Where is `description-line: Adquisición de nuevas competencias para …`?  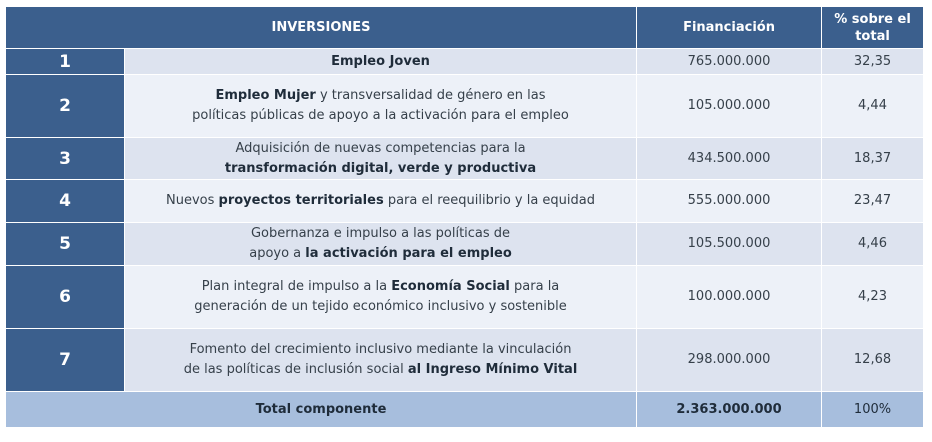 description-line: Adquisición de nuevas competencias para … is located at coordinates (380, 149).